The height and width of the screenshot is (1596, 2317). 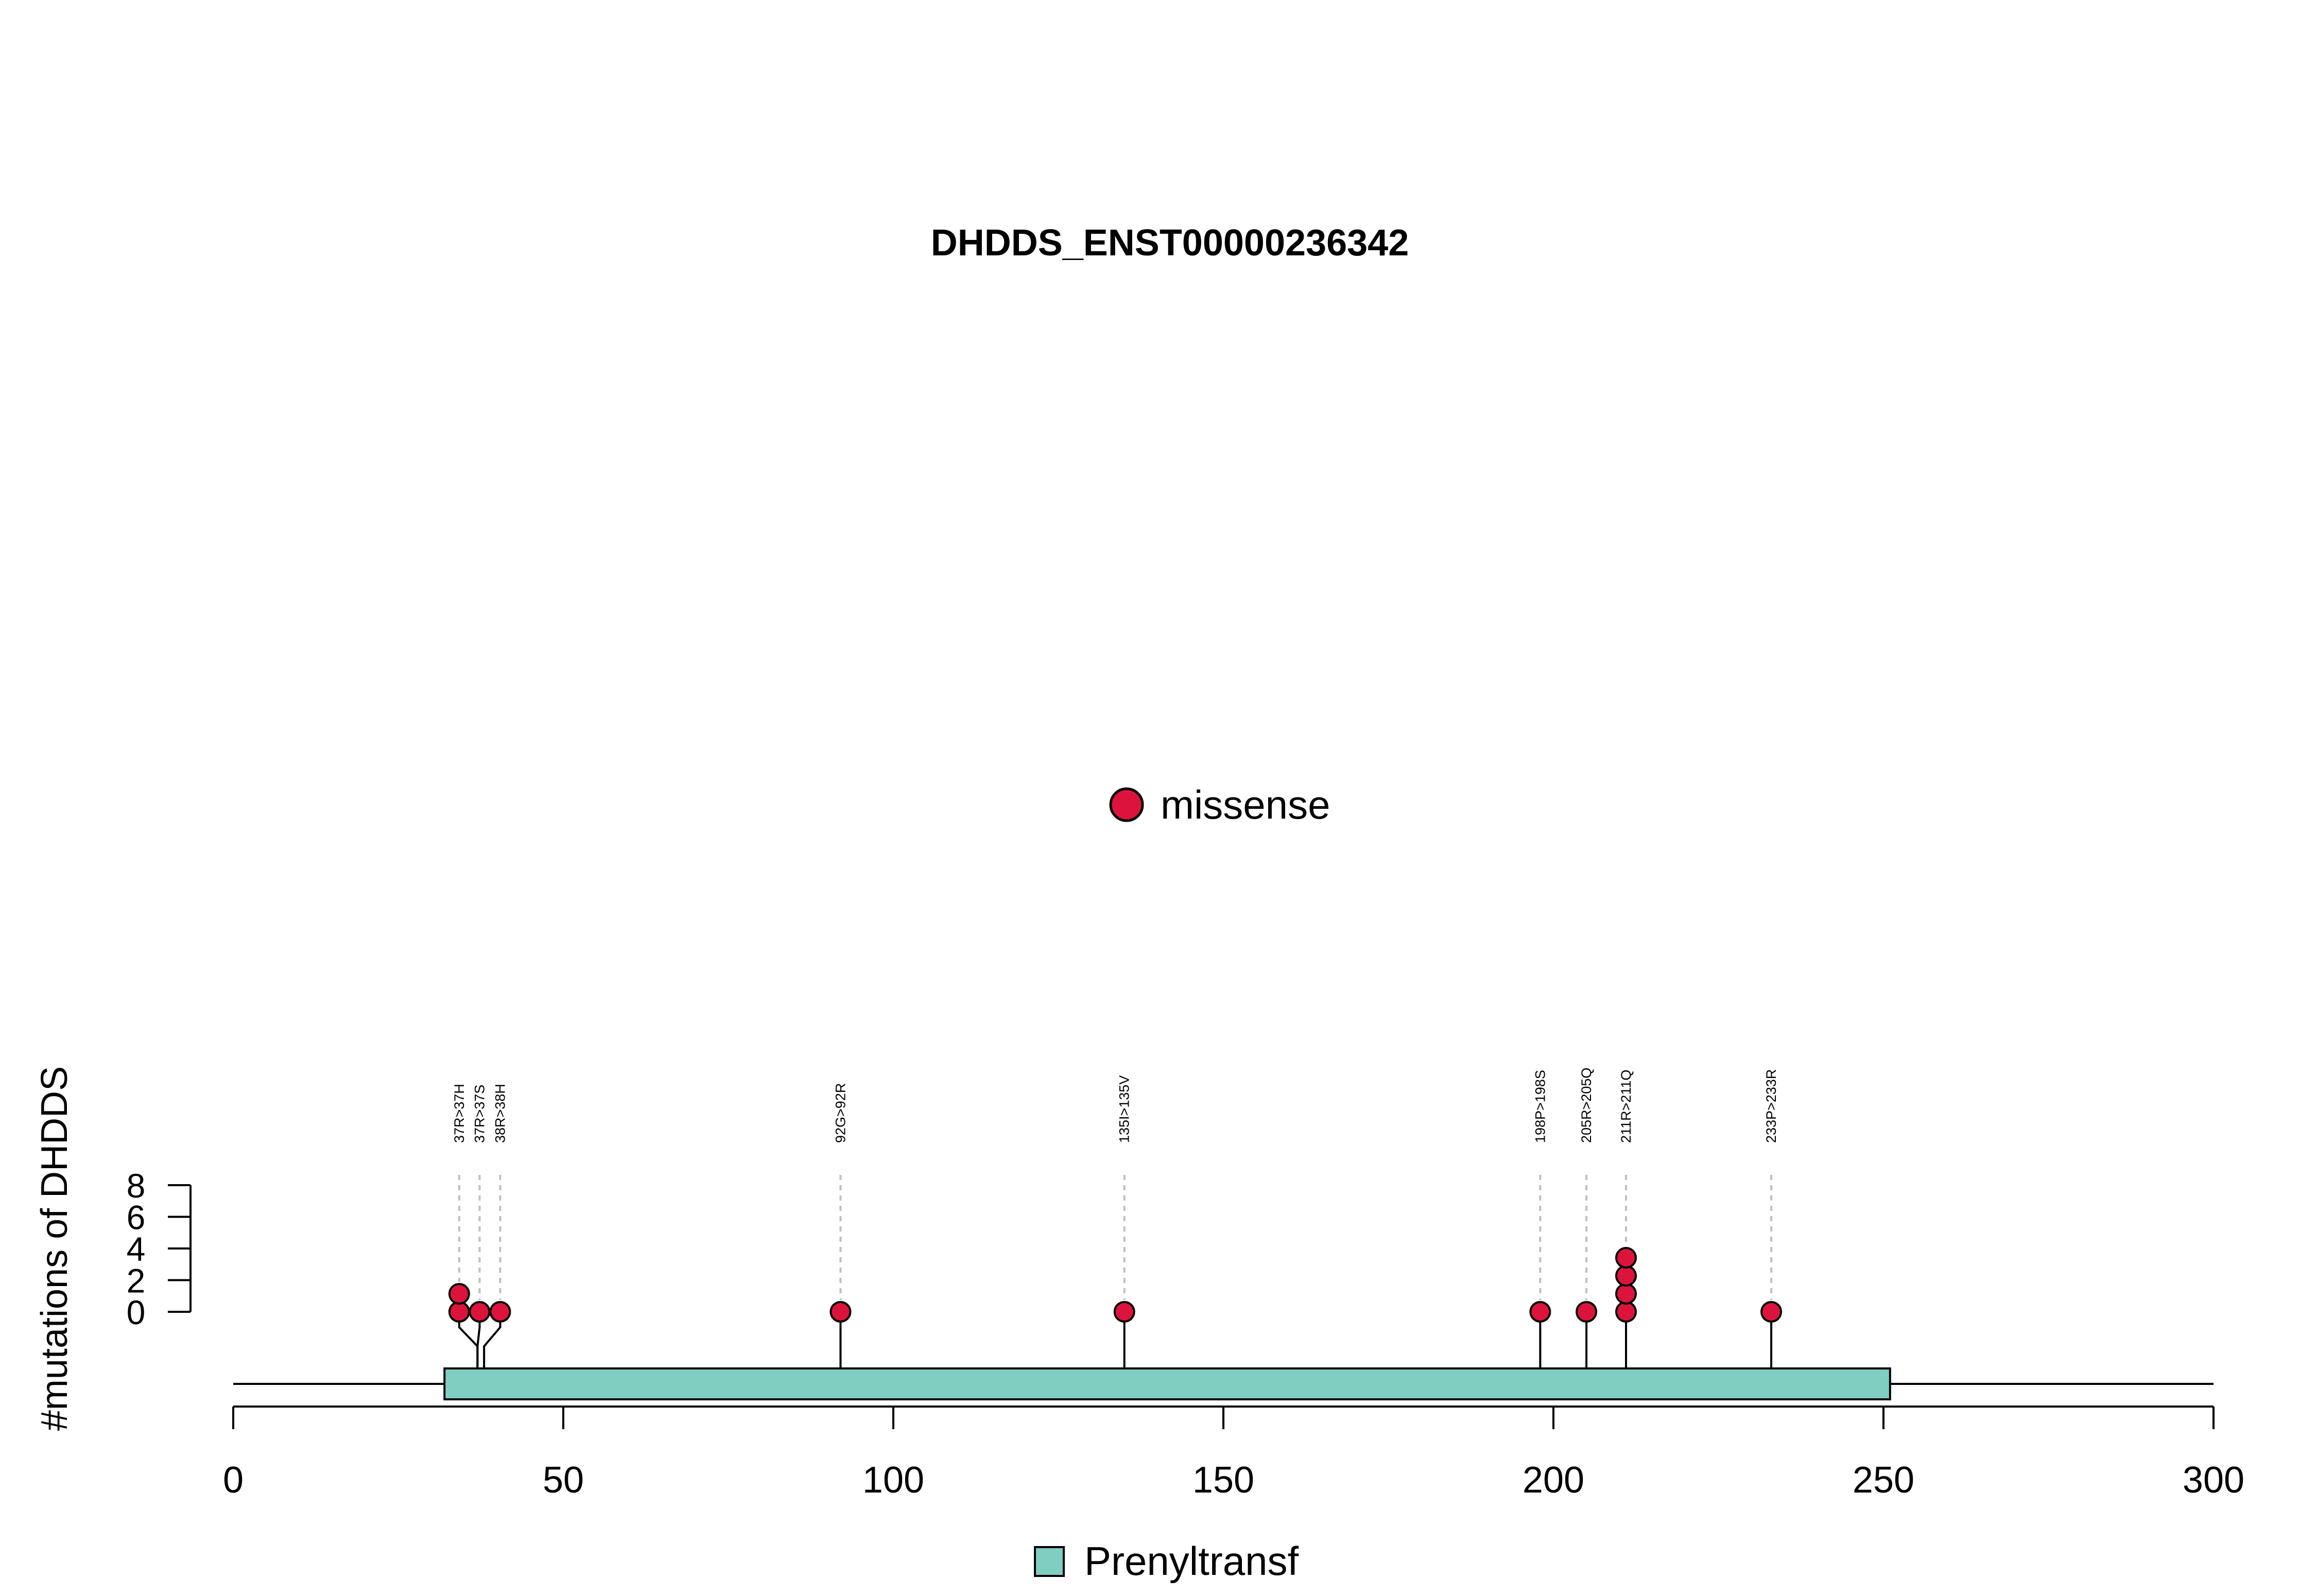 I want to click on y-tick-label: 0, so click(x=136, y=1312).